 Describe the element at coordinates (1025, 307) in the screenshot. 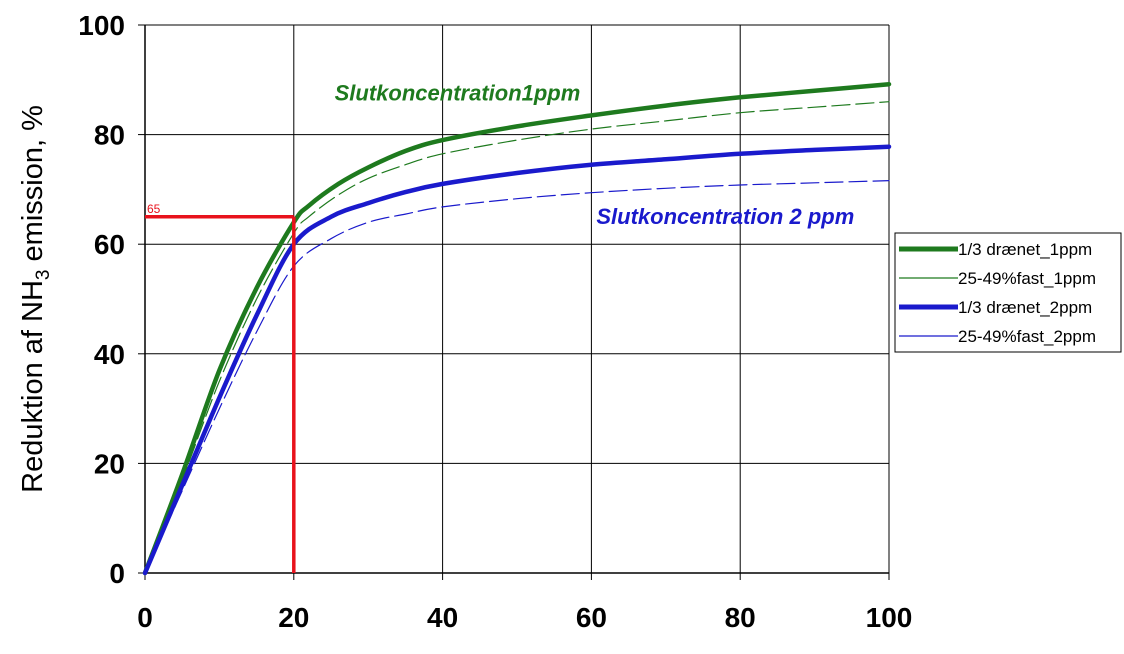

I see `legend-item-1-3-draenet-2ppm-label: 1/3 drænet_2ppm` at that location.